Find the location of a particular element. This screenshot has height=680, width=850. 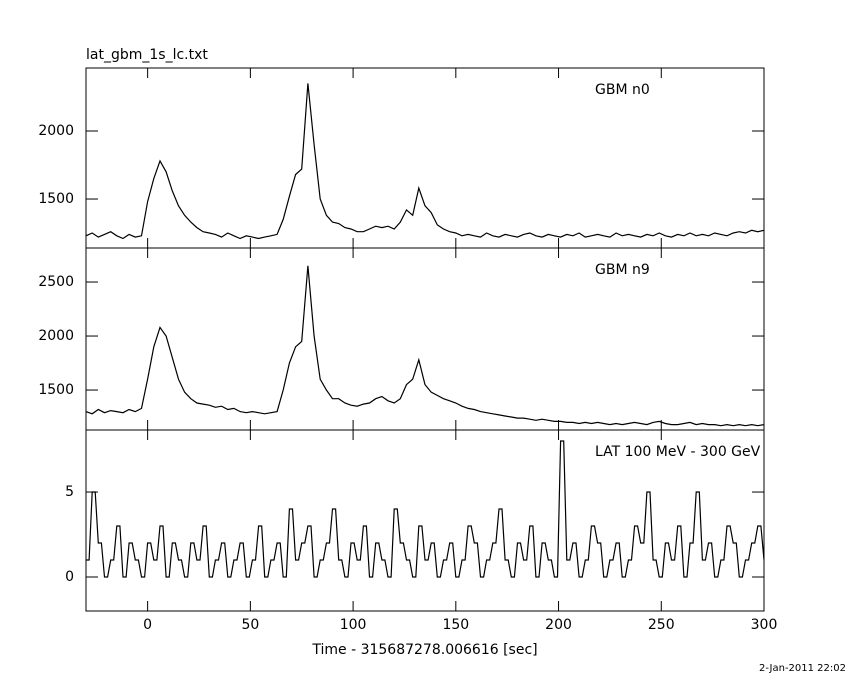

x-tick-label: 250 is located at coordinates (661, 625).